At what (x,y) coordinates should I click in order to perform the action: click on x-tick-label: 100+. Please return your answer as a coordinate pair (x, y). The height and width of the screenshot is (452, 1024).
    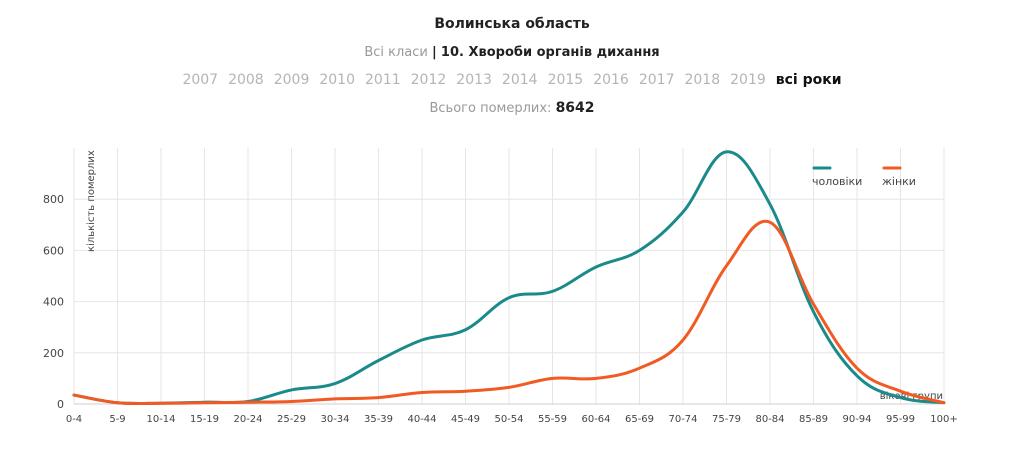
    Looking at the image, I should click on (943, 419).